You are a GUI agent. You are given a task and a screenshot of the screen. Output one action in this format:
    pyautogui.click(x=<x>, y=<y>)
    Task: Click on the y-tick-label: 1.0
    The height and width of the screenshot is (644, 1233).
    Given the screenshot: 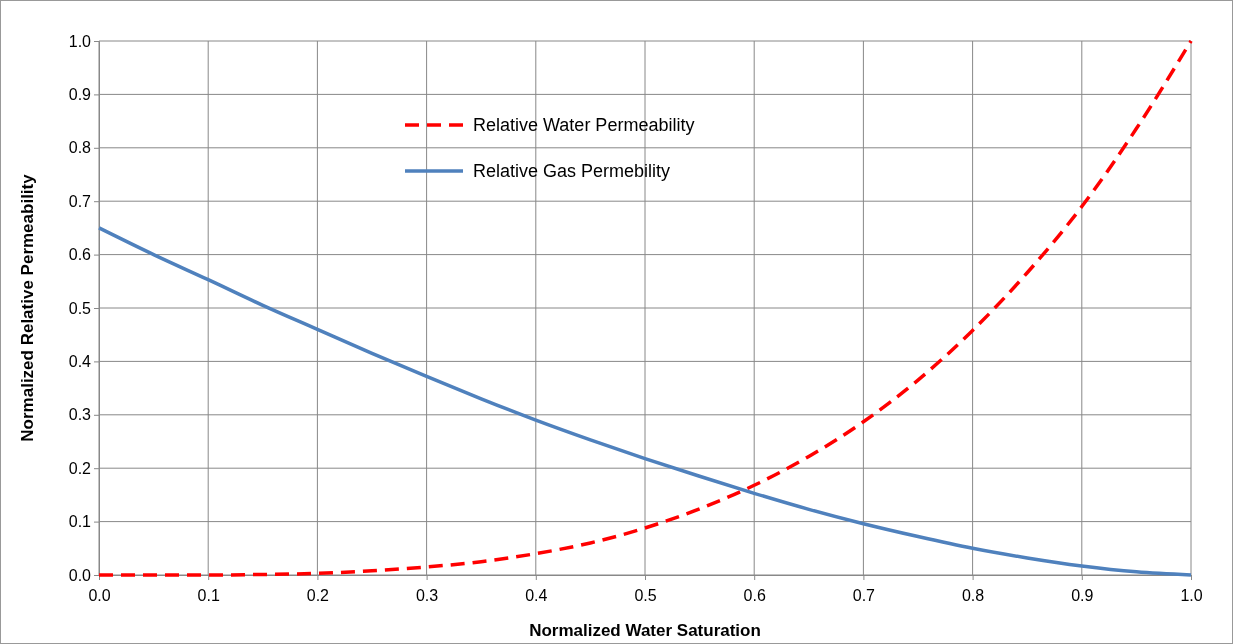 What is the action you would take?
    pyautogui.click(x=80, y=41)
    